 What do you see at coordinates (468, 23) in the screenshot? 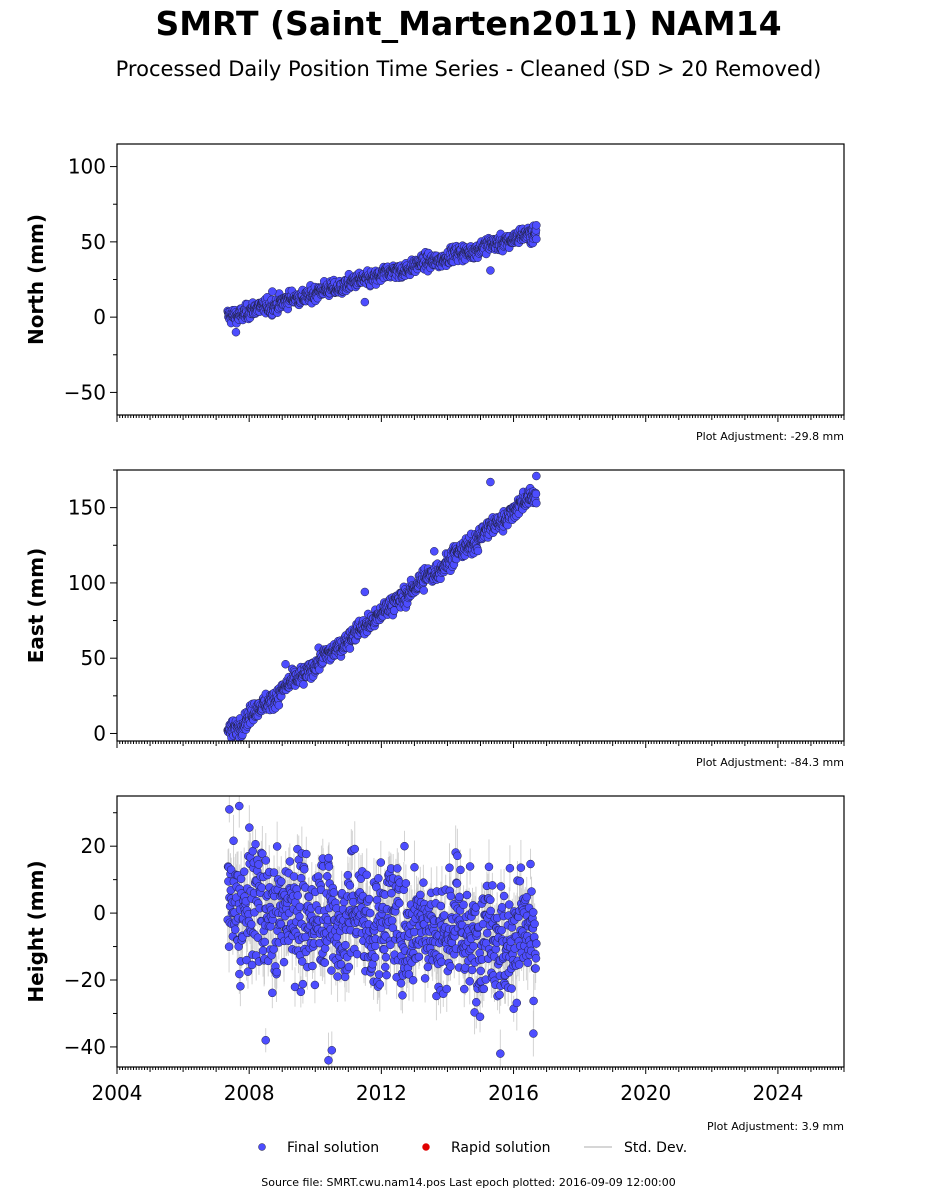
I see `chart-title: SMRT (Saint_Marten2011) NAM14` at bounding box center [468, 23].